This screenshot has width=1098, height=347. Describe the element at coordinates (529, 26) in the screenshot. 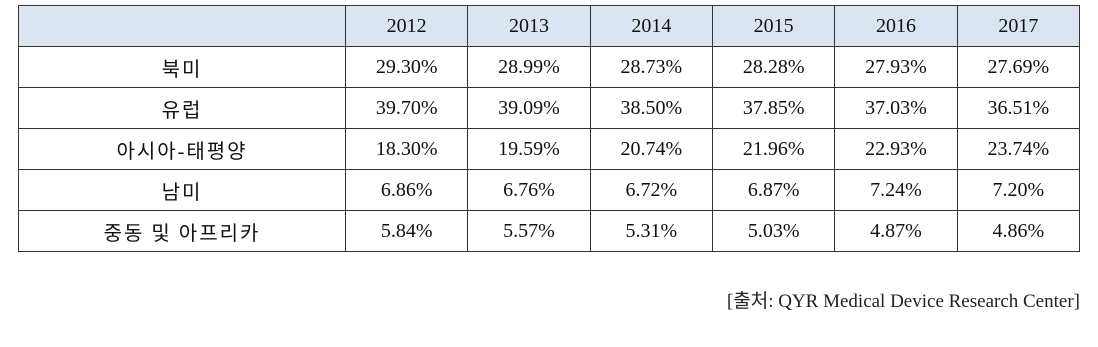

I see `column-header: 2013` at that location.